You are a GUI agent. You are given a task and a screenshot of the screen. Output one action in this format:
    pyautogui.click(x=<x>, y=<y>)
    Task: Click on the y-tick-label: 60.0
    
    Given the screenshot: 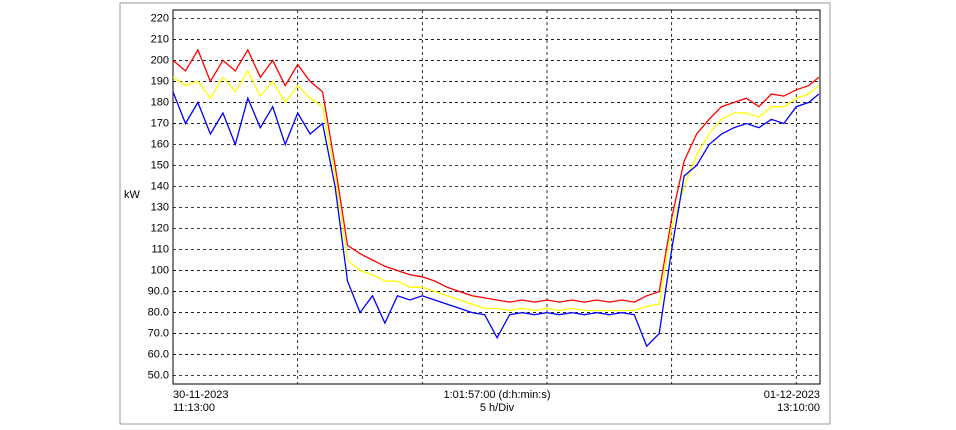 What is the action you would take?
    pyautogui.click(x=158, y=354)
    